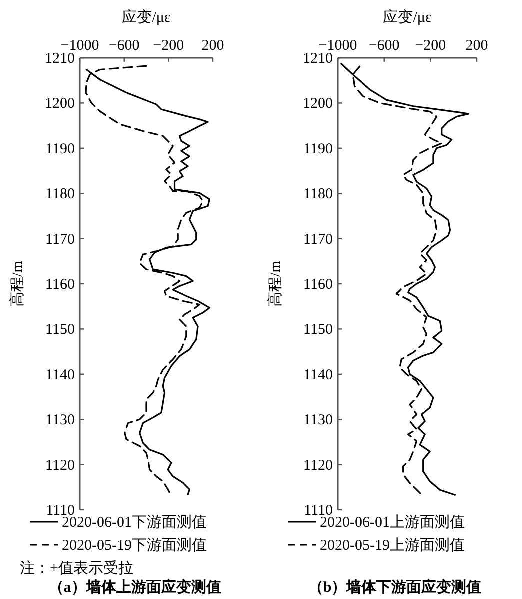  I want to click on legend-label: 2020-05-19上游面测值, so click(392, 545).